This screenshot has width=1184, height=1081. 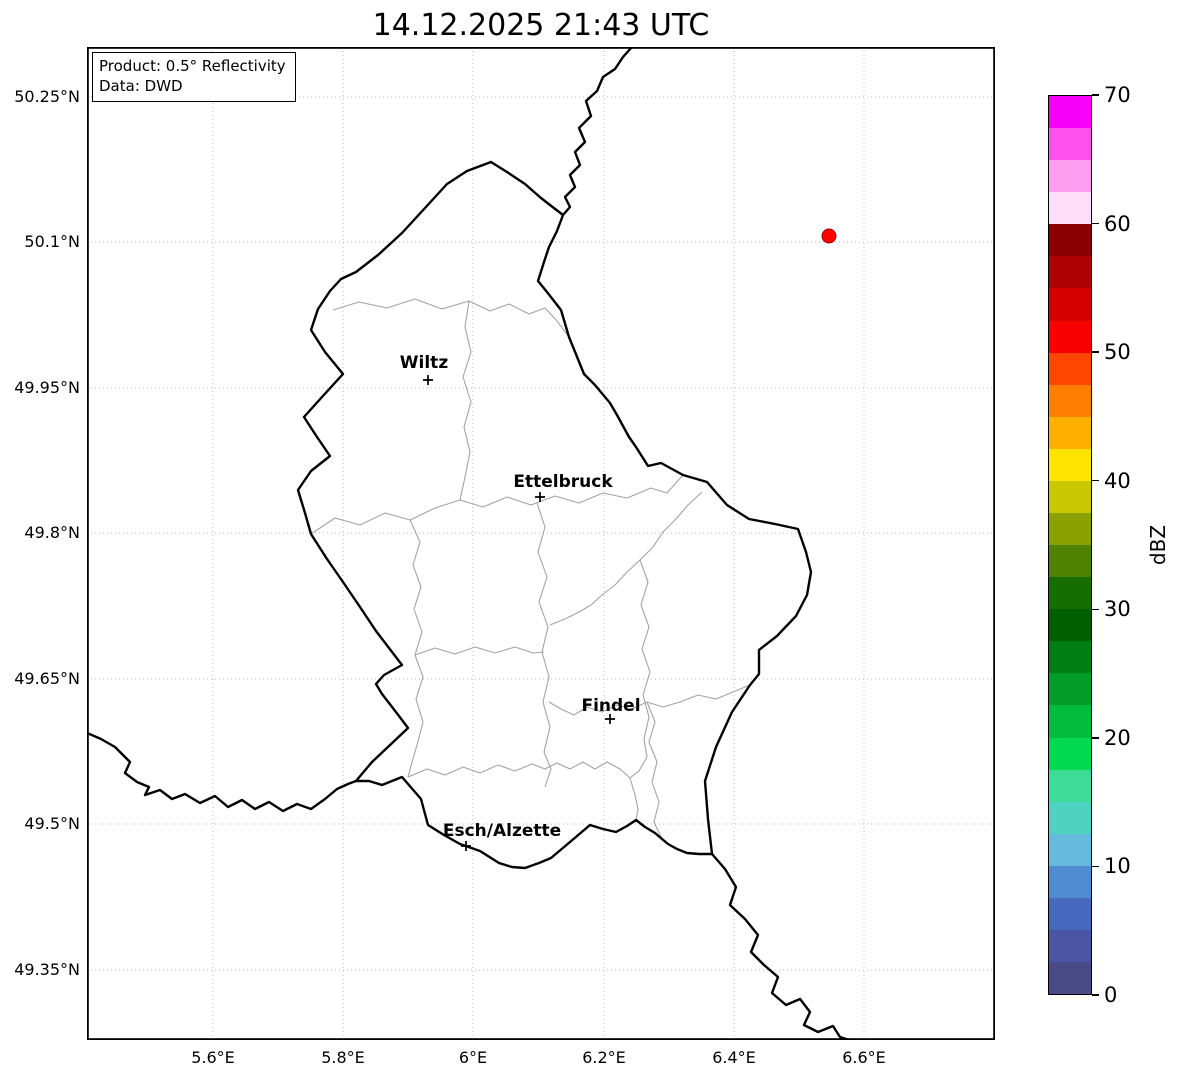 I want to click on colorbar-axis-label: dBZ, so click(x=1158, y=545).